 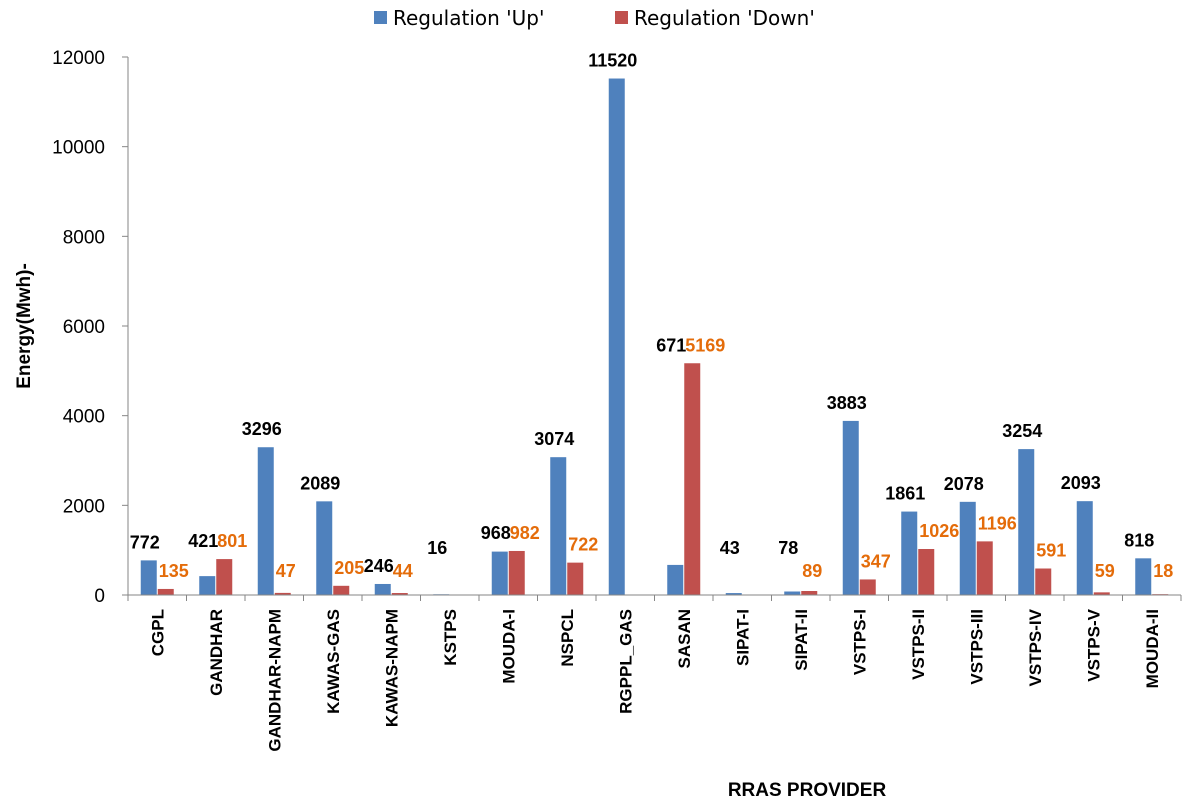 What do you see at coordinates (583, 545) in the screenshot?
I see `data-label-down-nspcl: 722` at bounding box center [583, 545].